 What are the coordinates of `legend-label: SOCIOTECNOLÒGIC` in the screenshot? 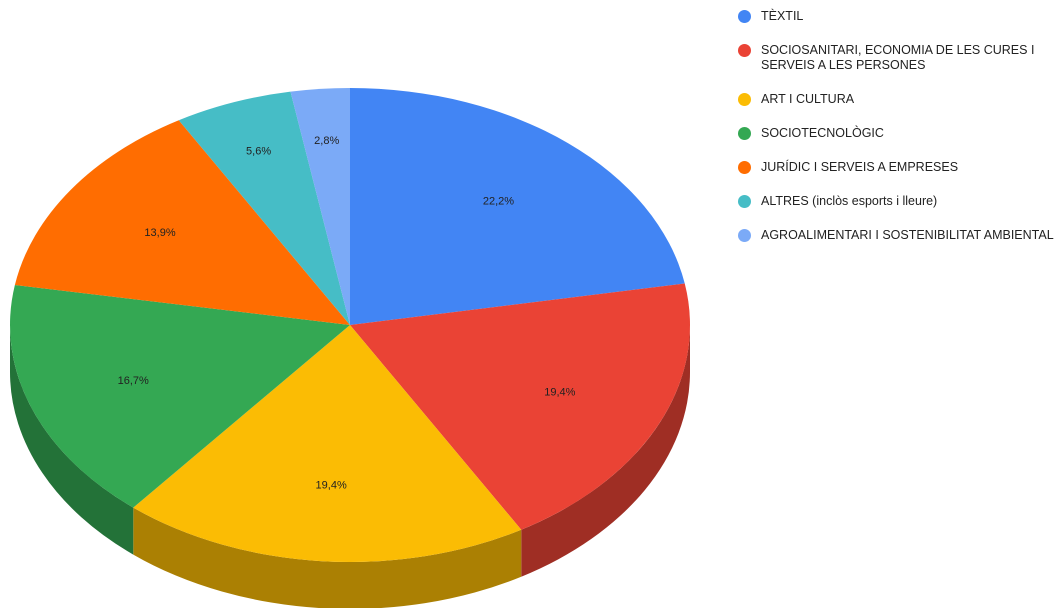 It's located at (822, 133).